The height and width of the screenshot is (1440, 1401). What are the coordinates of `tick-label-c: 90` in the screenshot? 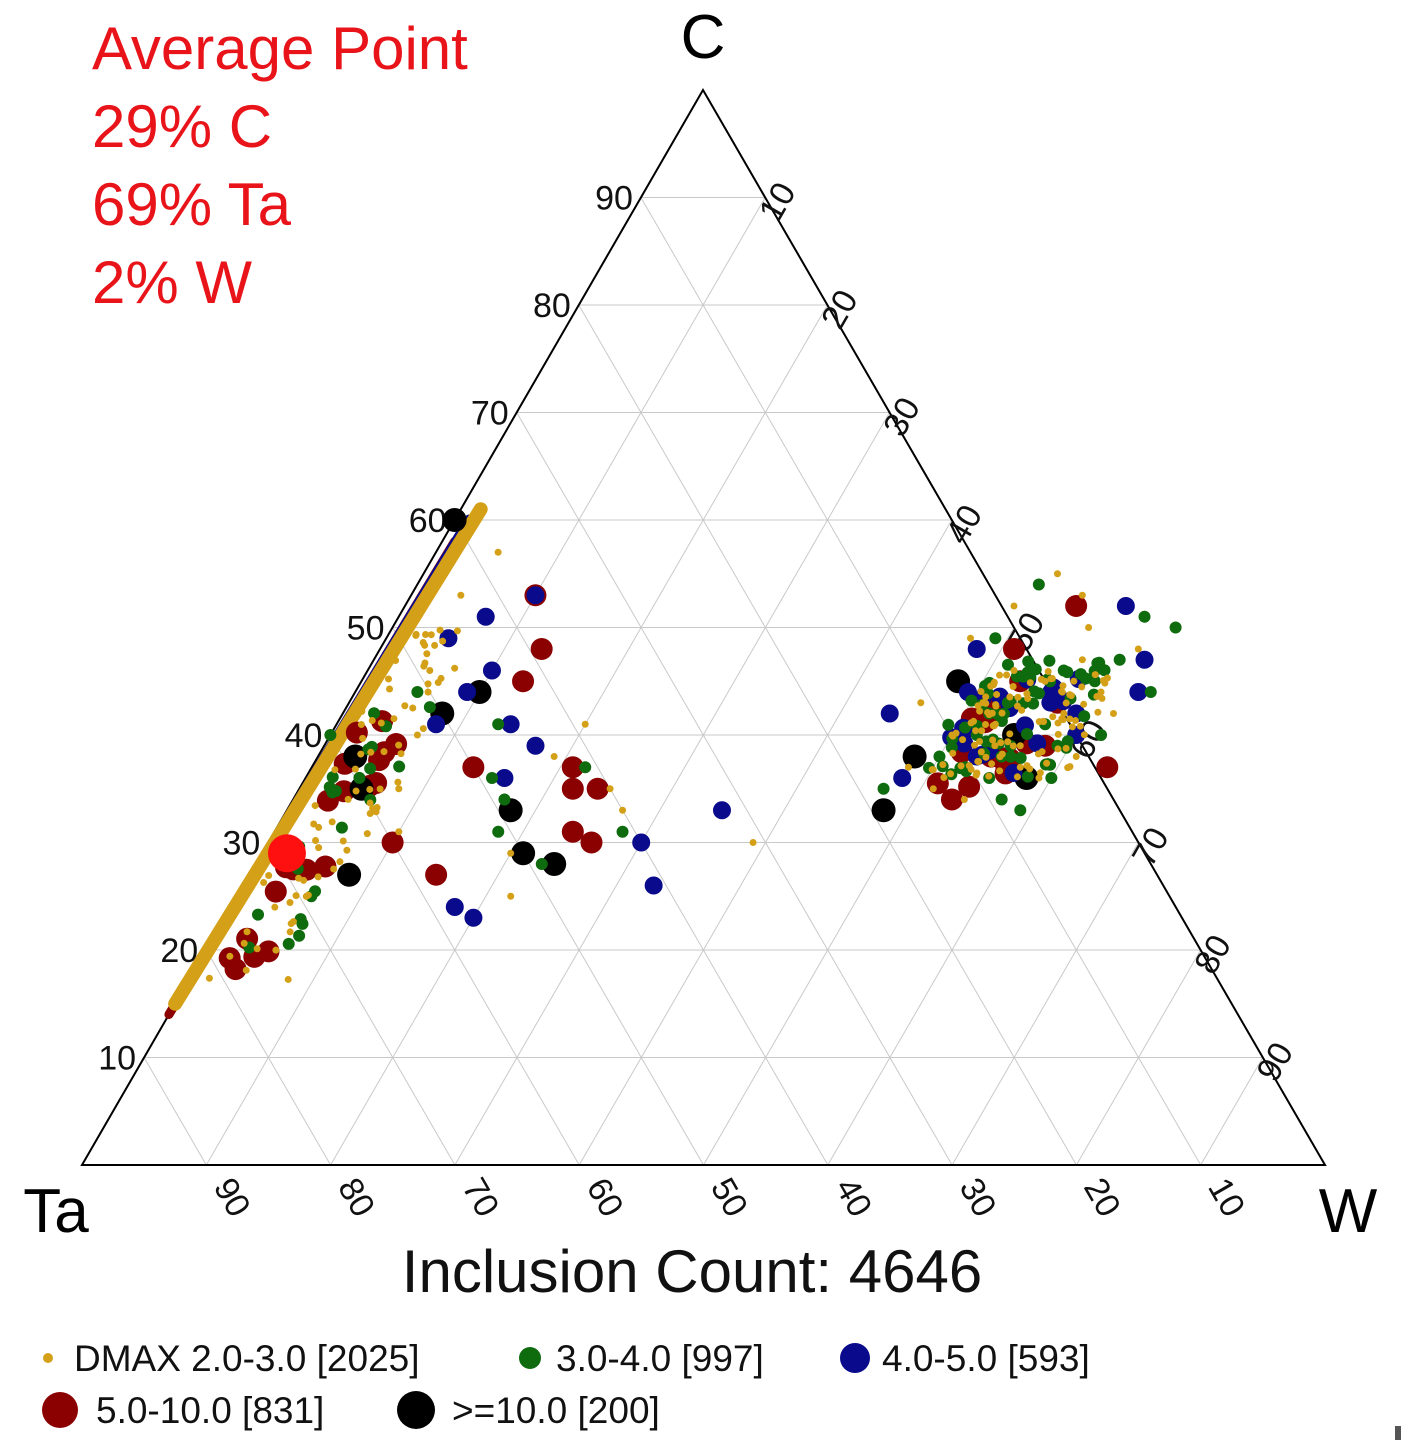 It's located at (614, 199).